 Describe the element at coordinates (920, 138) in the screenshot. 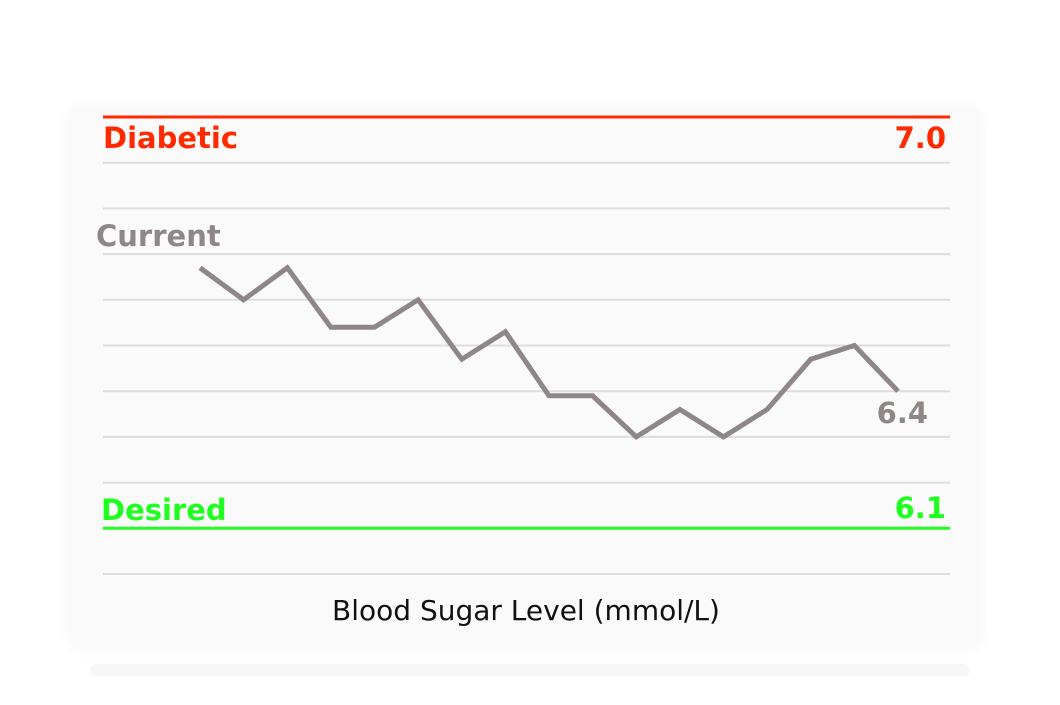

I see `diabetic-value-label: 7.0` at that location.